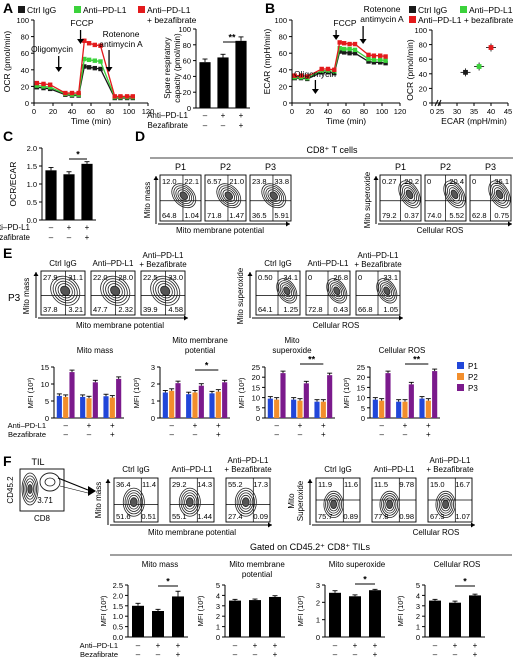 The width and height of the screenshot is (520, 666). What do you see at coordinates (355, 645) in the screenshot?
I see `panel-f-treat-anti-sign: +` at bounding box center [355, 645].